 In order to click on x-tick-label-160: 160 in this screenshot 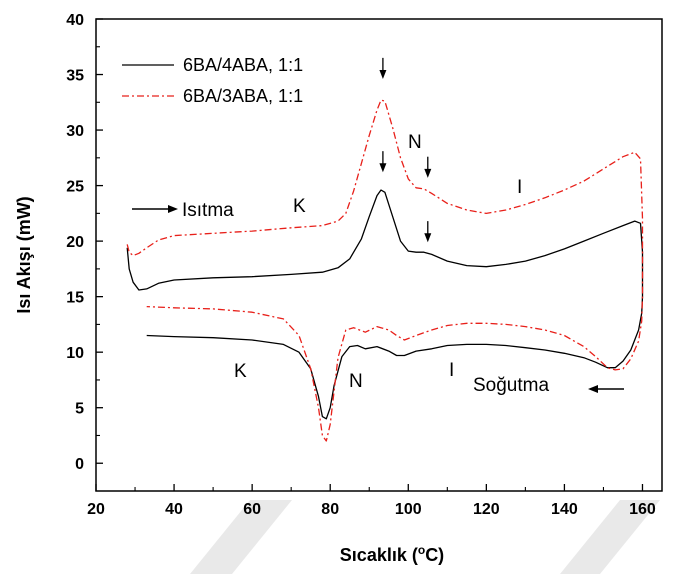, I will do `click(642, 509)`.